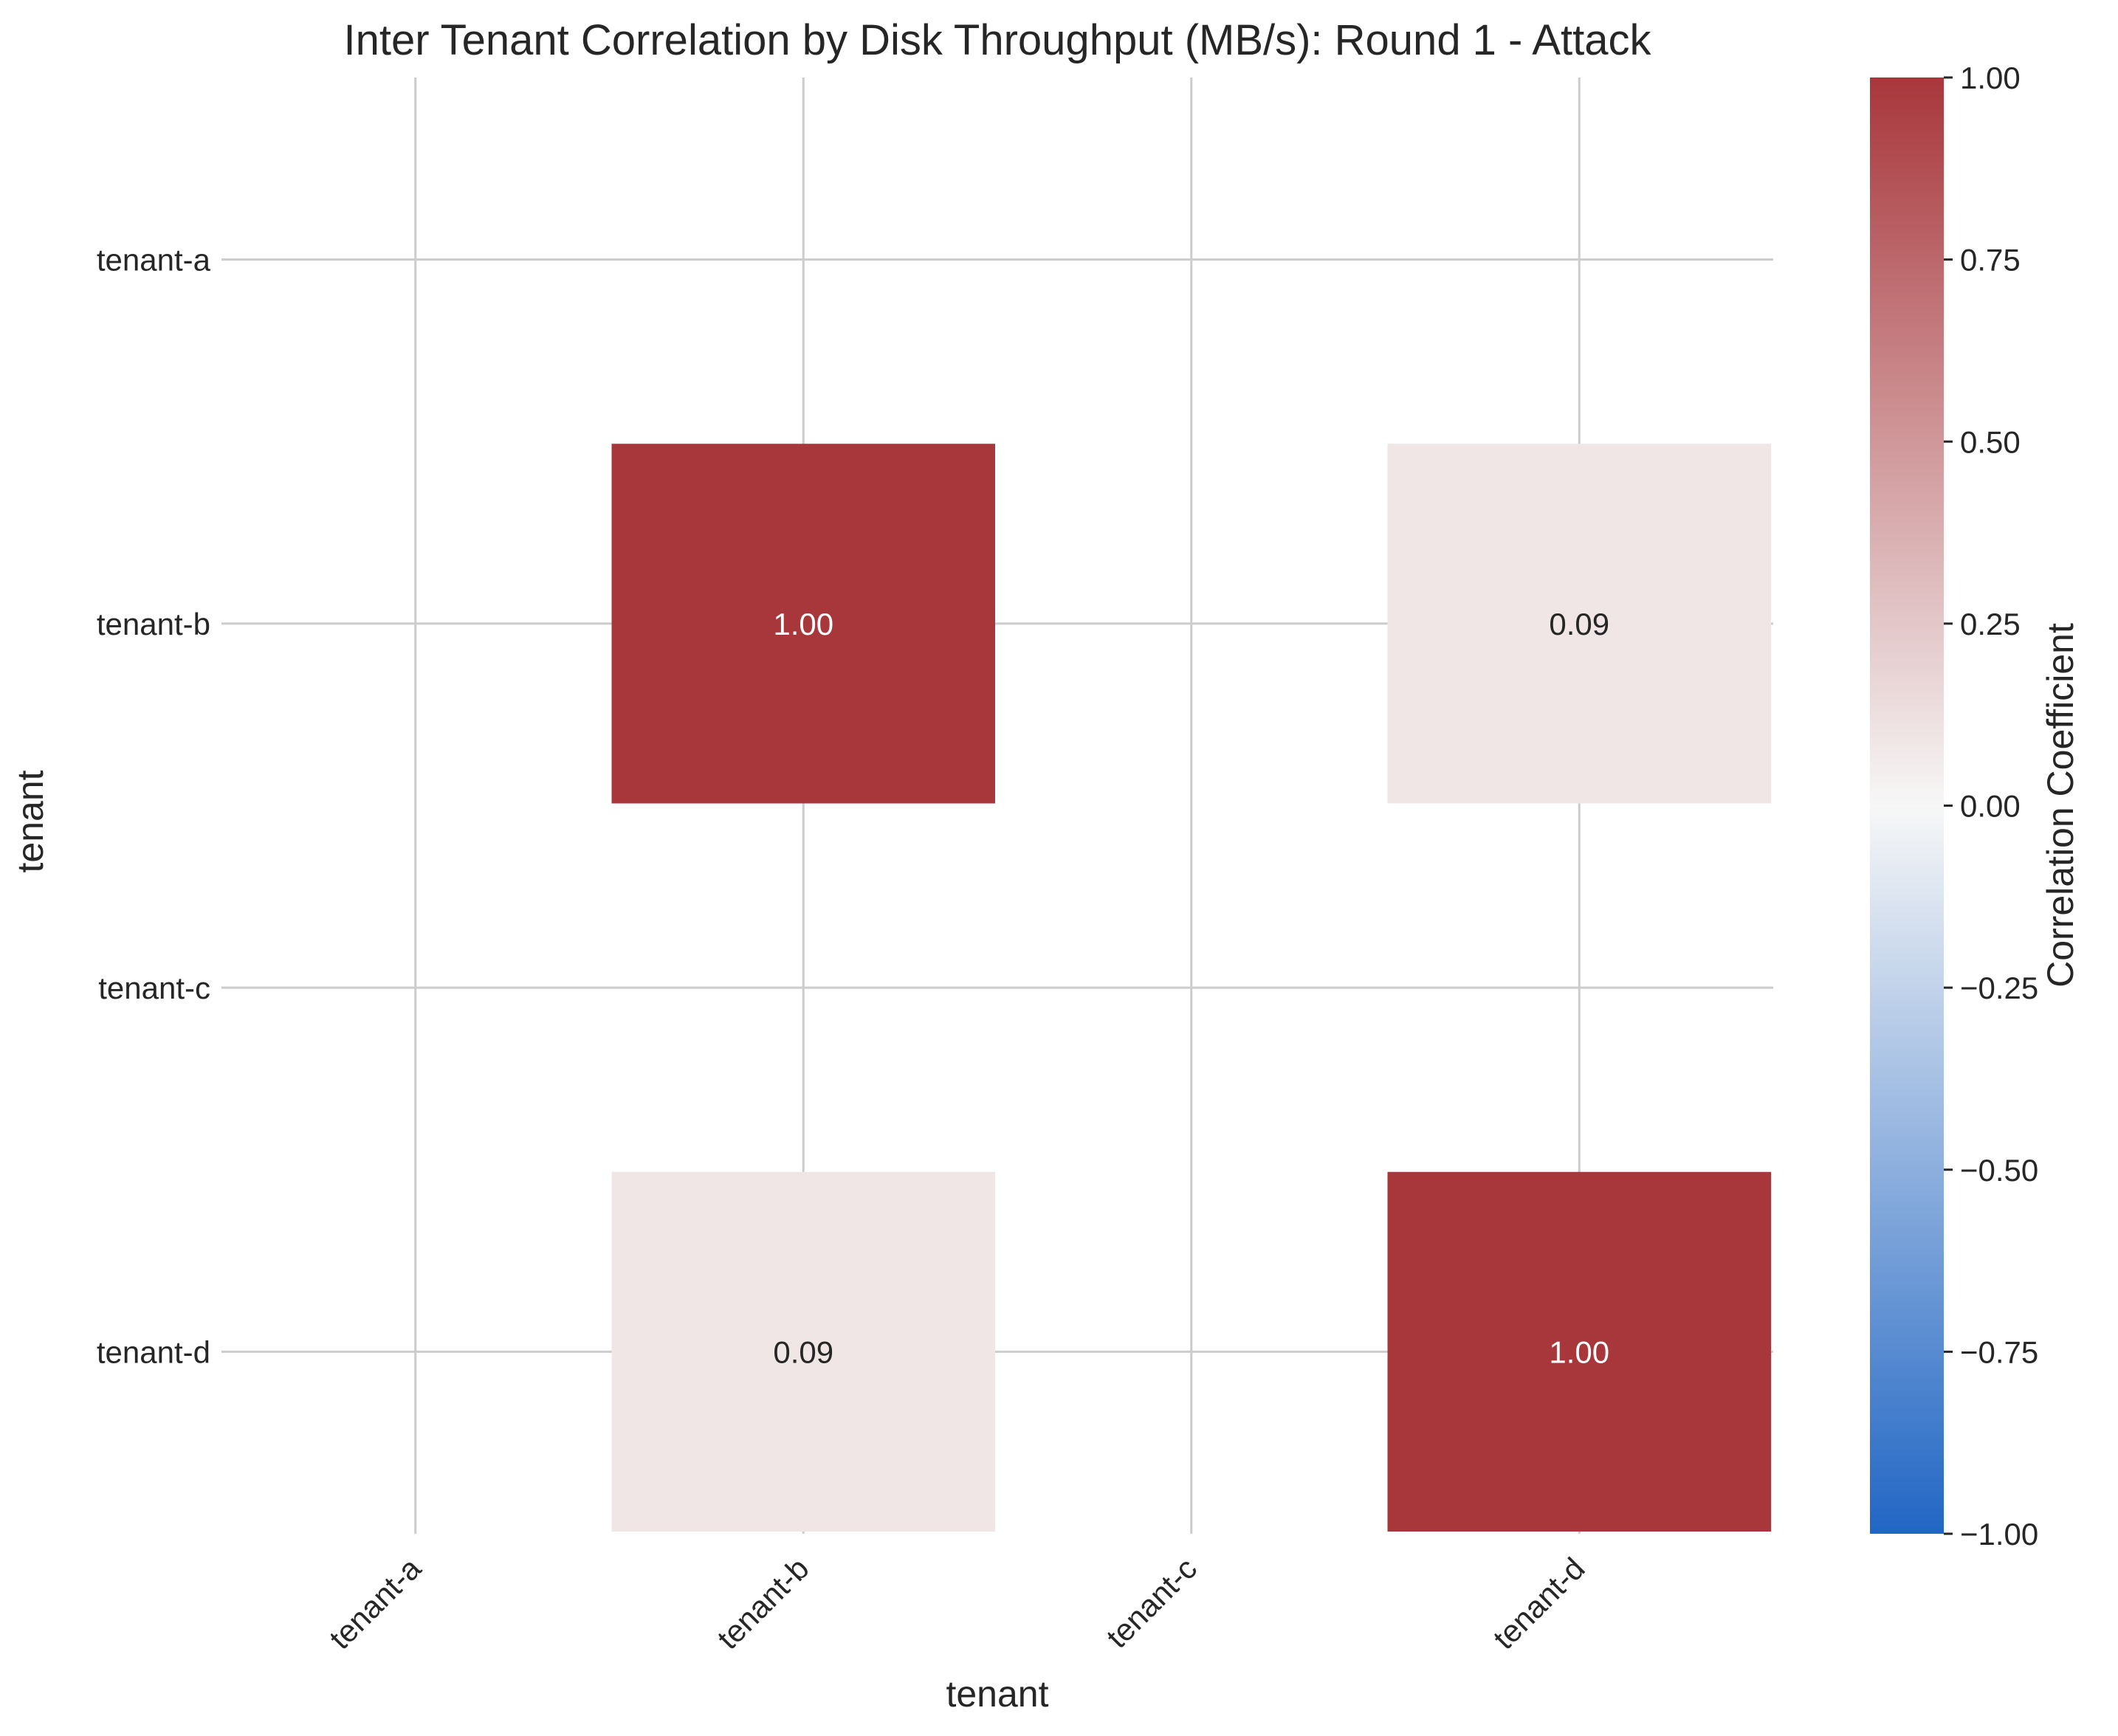 The width and height of the screenshot is (2118, 1736). I want to click on colorbar, so click(1907, 806).